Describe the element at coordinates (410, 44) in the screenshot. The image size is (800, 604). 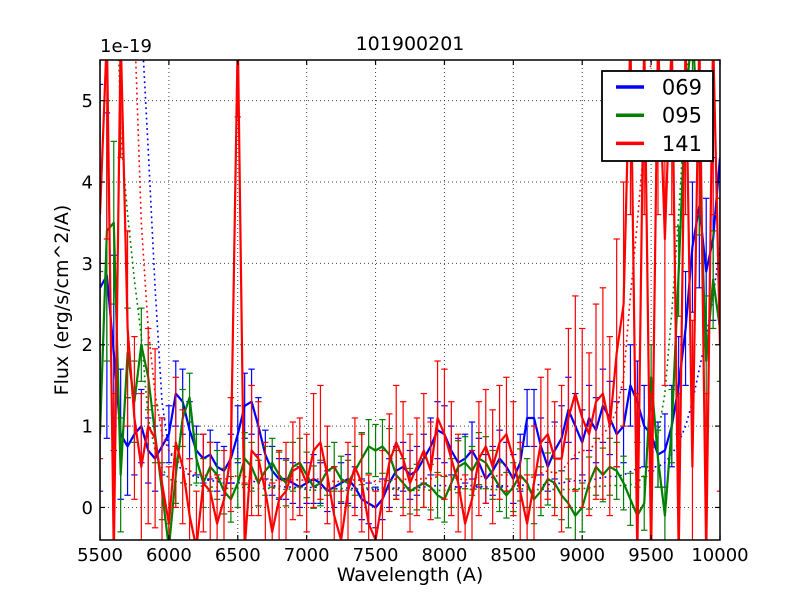
I see `plot-title: 101900201` at that location.